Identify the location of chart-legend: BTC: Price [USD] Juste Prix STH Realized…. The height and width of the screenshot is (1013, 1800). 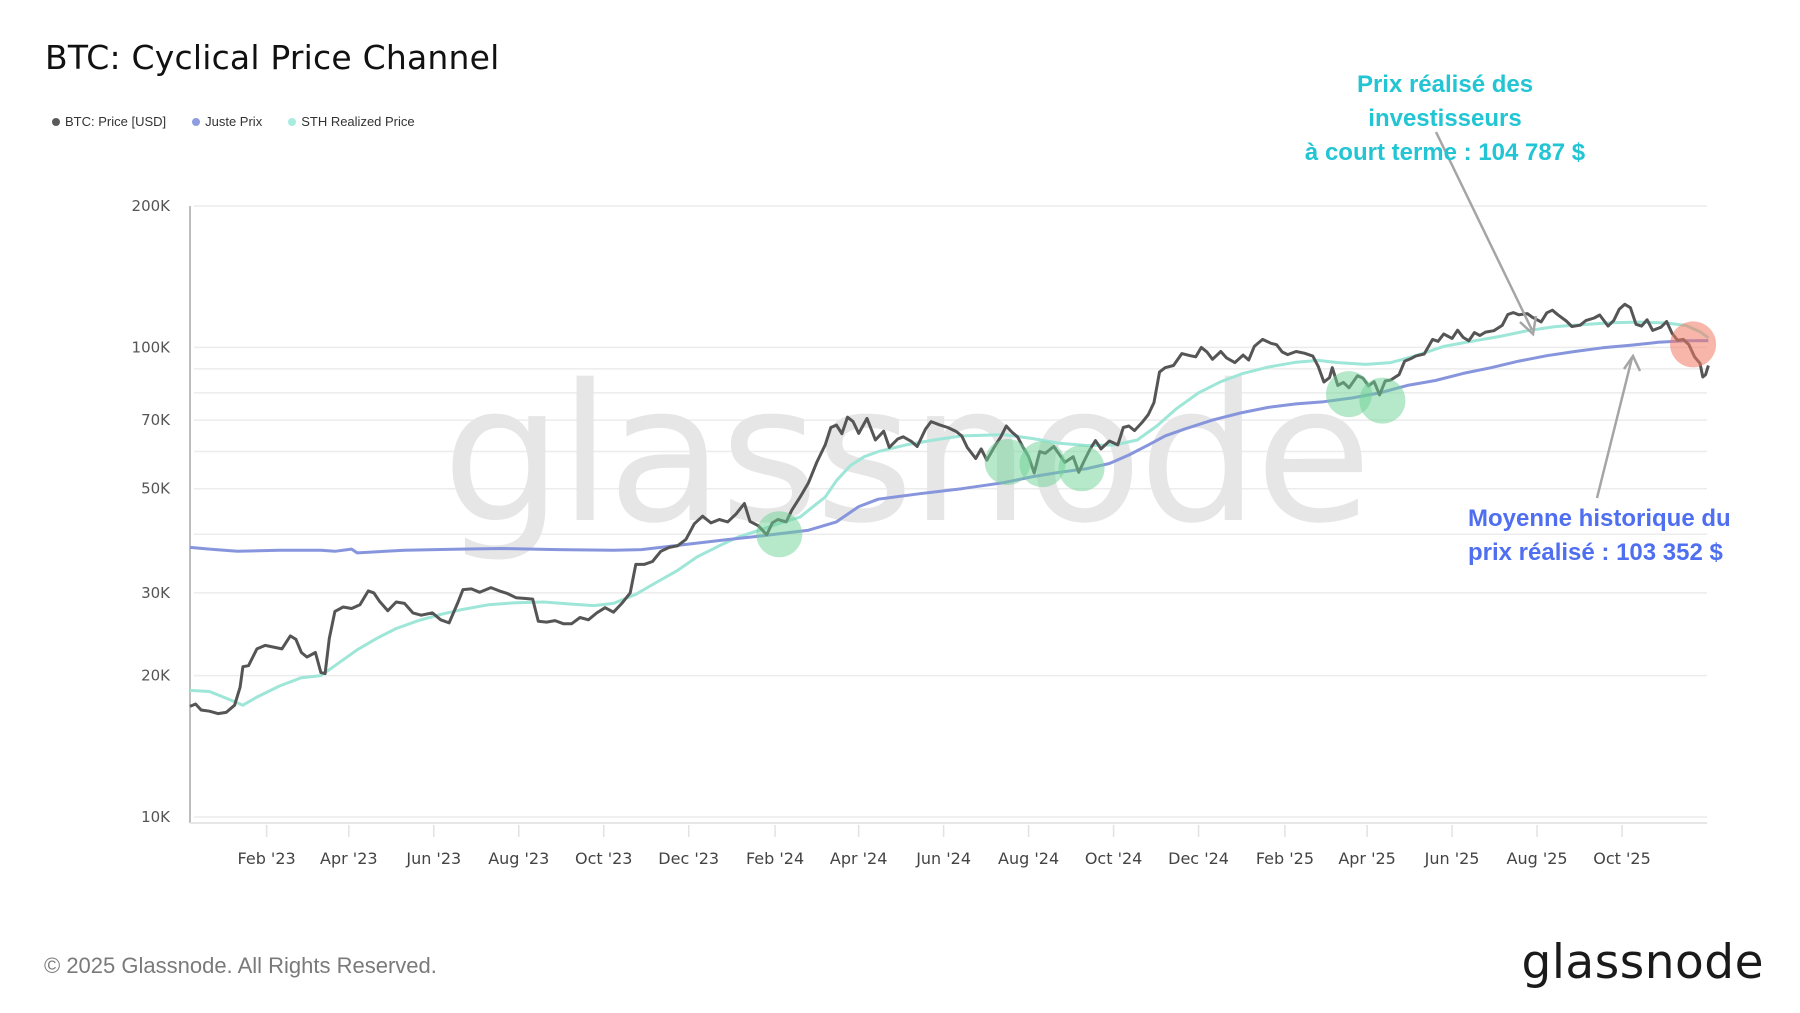
(233, 121).